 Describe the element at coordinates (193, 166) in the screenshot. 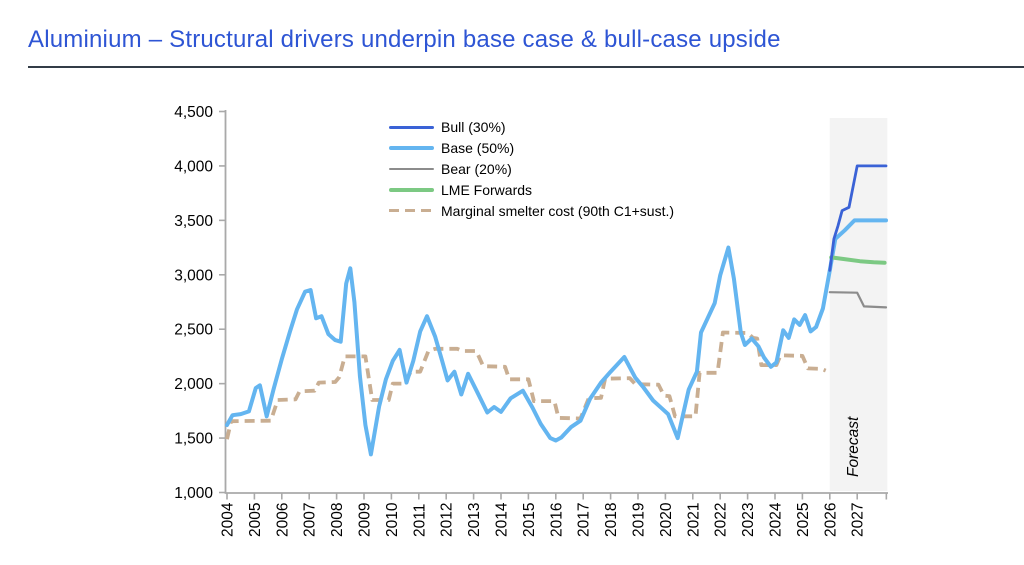

I see `y-axis-label: 4,000` at that location.